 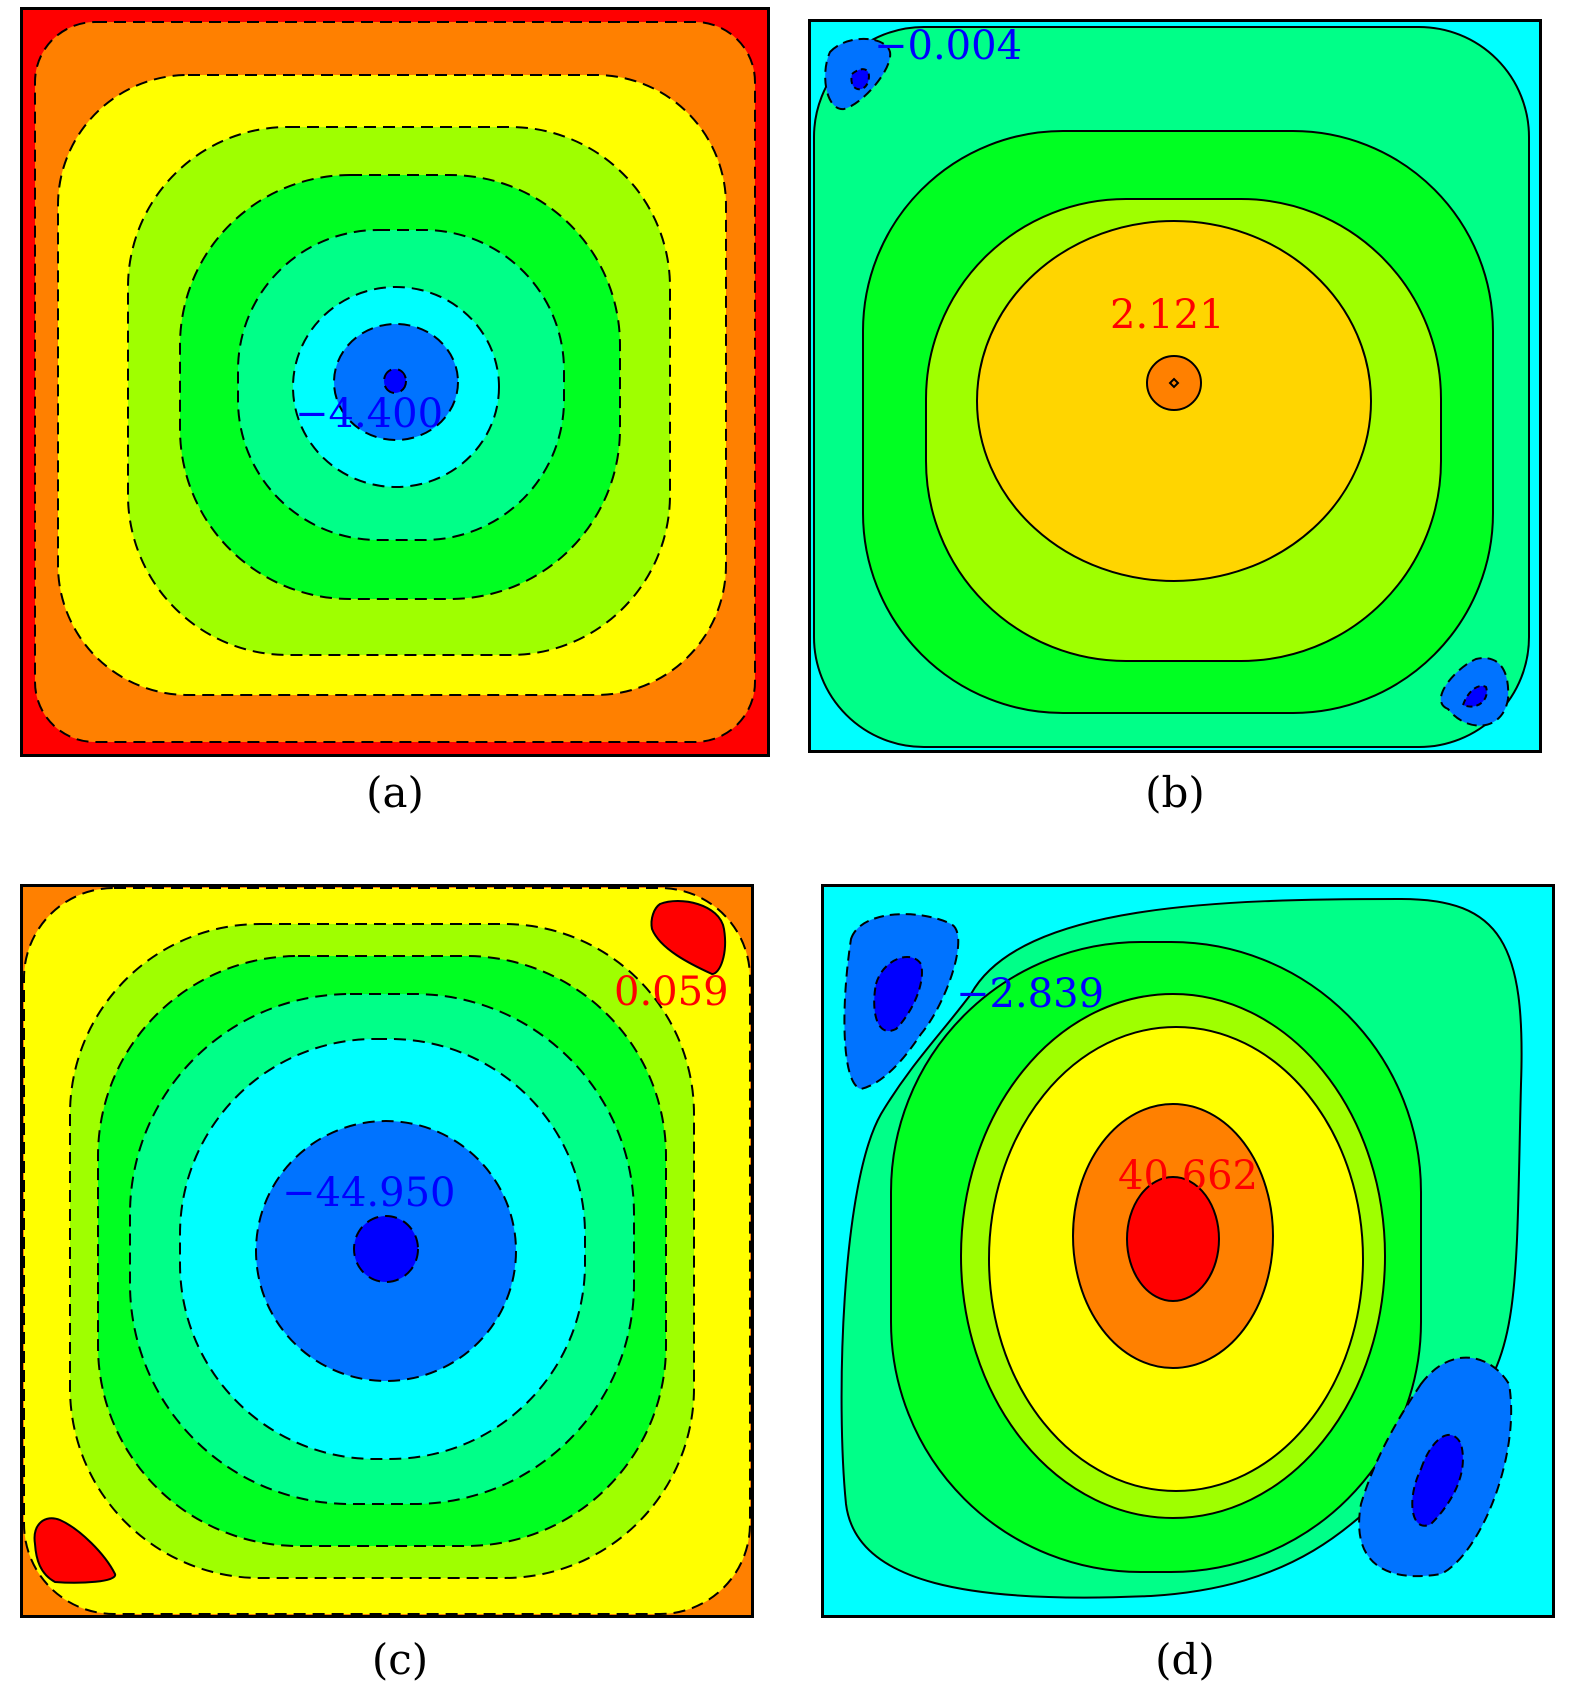 I want to click on contour-label-min: −44.950, so click(x=368, y=1193).